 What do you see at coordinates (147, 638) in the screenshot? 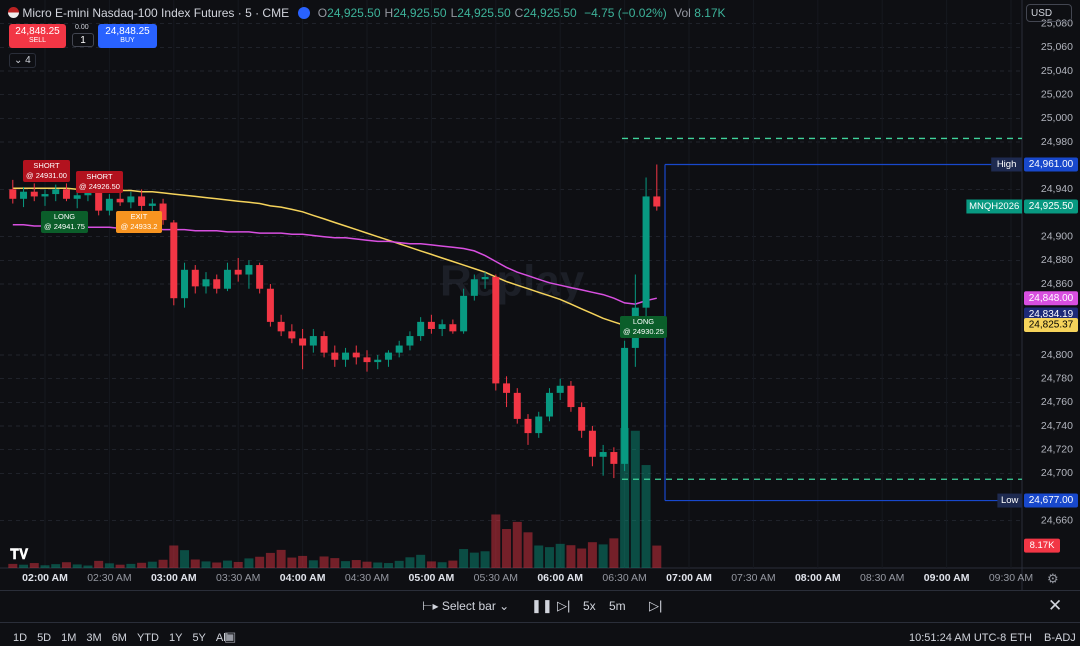
I see `range-button: YTD` at bounding box center [147, 638].